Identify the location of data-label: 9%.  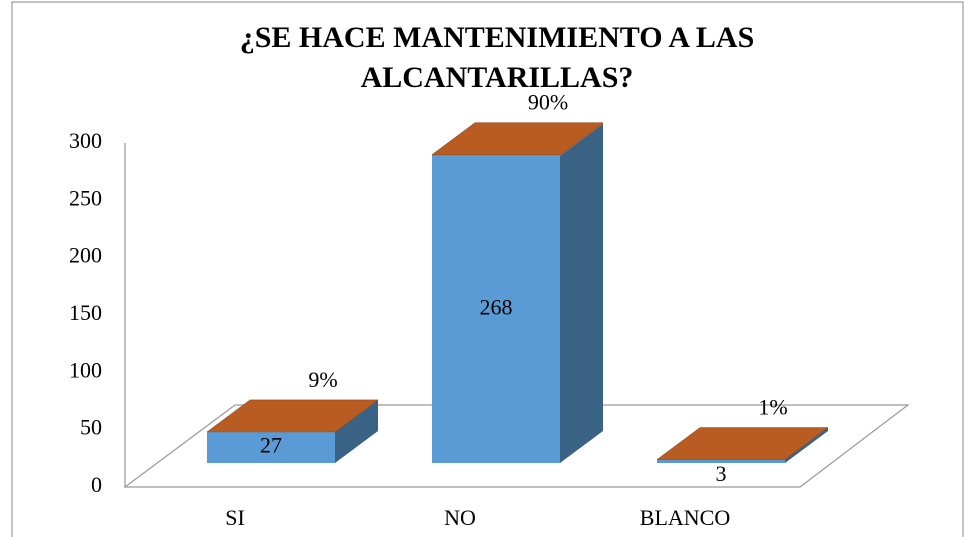
(322, 379).